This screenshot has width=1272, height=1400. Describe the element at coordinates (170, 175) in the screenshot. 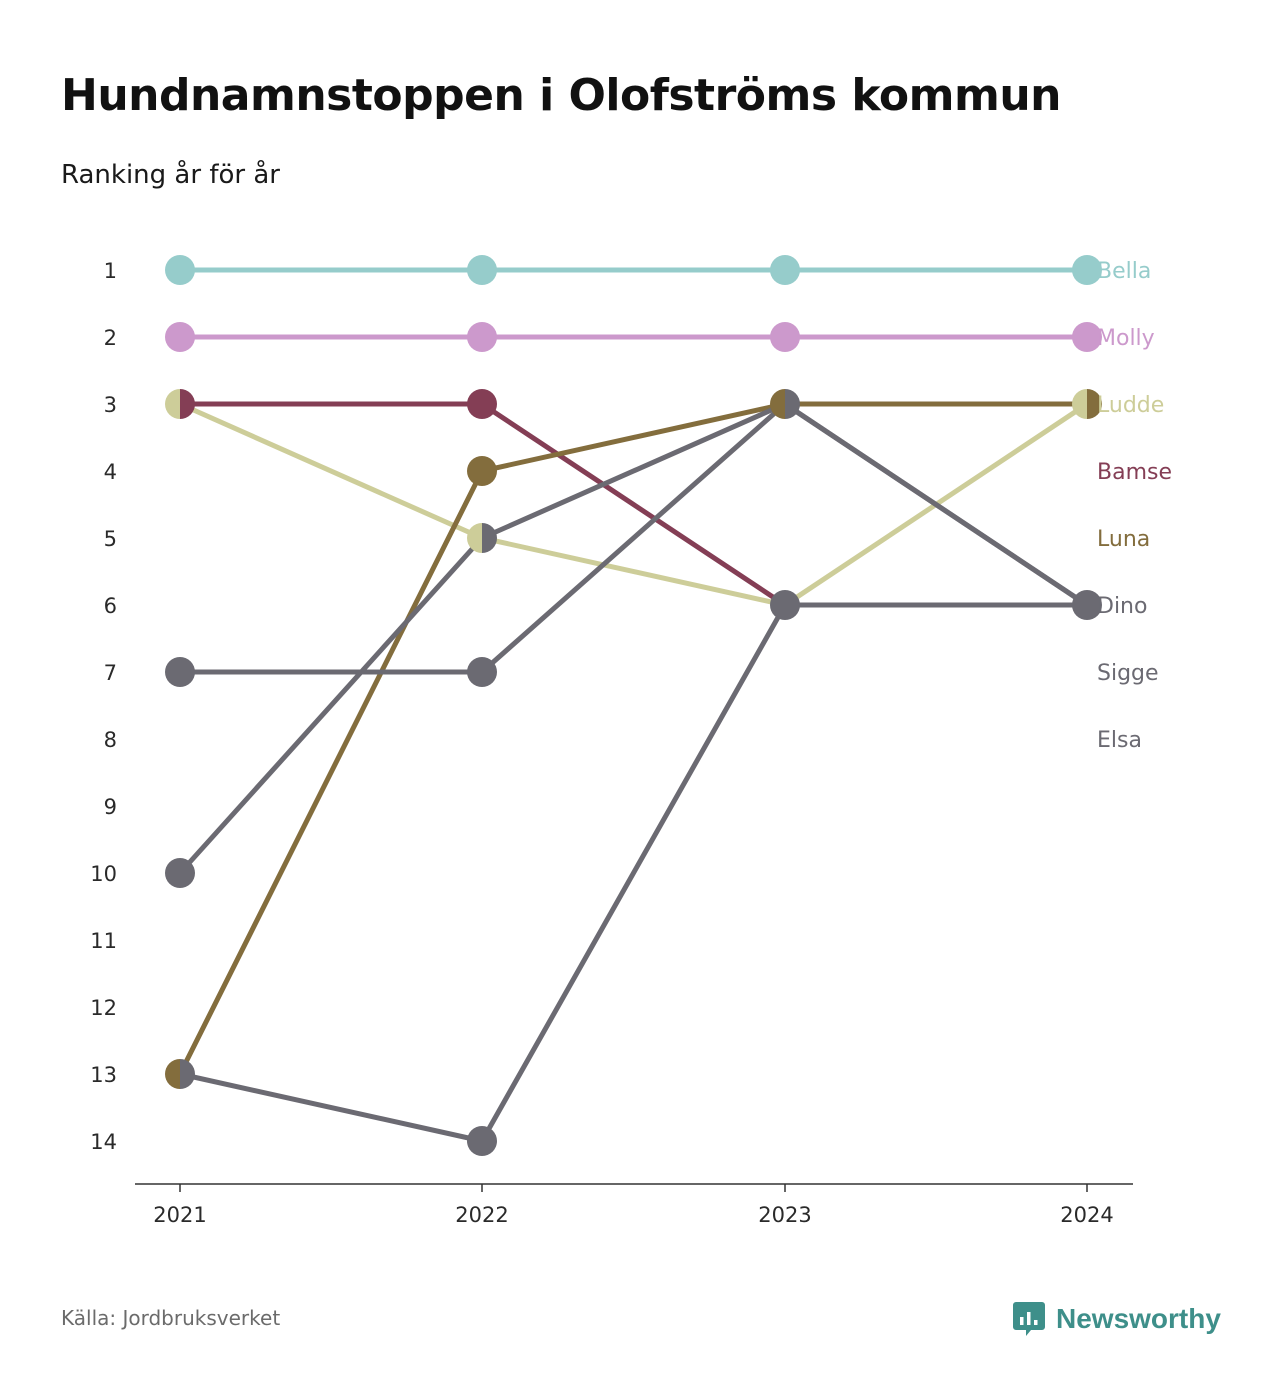

I see `chart-subtitle: Ranking år för år` at that location.